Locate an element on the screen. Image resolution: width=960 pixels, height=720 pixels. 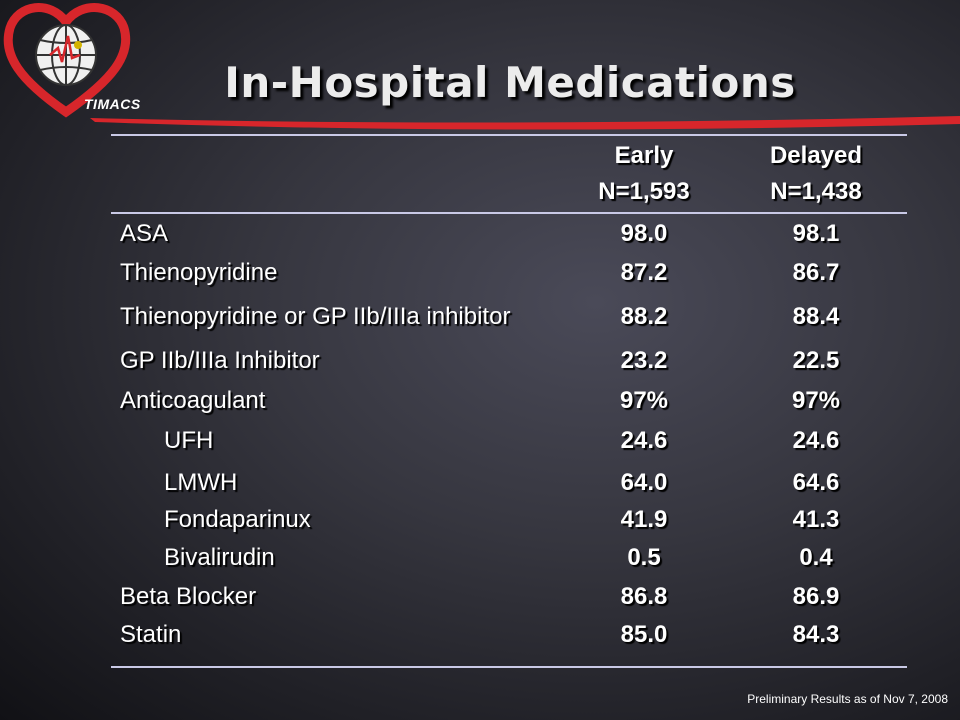
column-n-early: N=1,593 is located at coordinates (644, 191).